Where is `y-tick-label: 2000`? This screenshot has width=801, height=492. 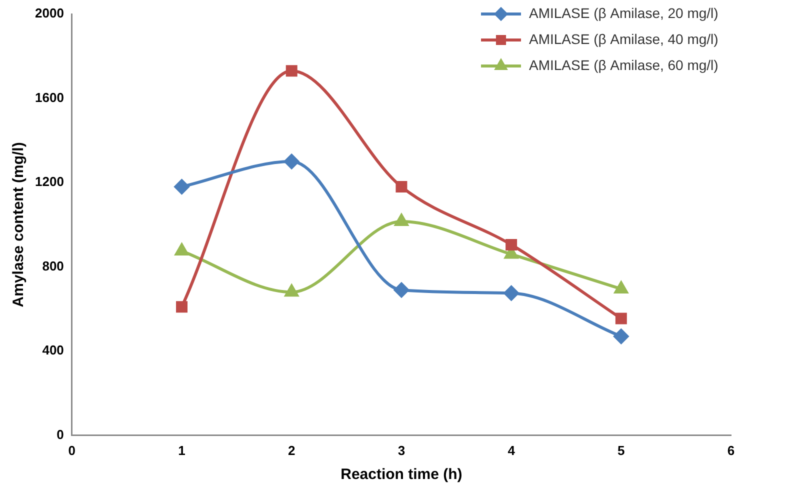
y-tick-label: 2000 is located at coordinates (49, 13).